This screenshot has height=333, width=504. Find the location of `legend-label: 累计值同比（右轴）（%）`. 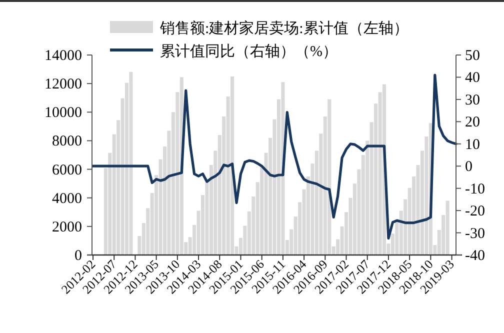

legend-label: 累计值同比（右轴）（%） is located at coordinates (249, 51).